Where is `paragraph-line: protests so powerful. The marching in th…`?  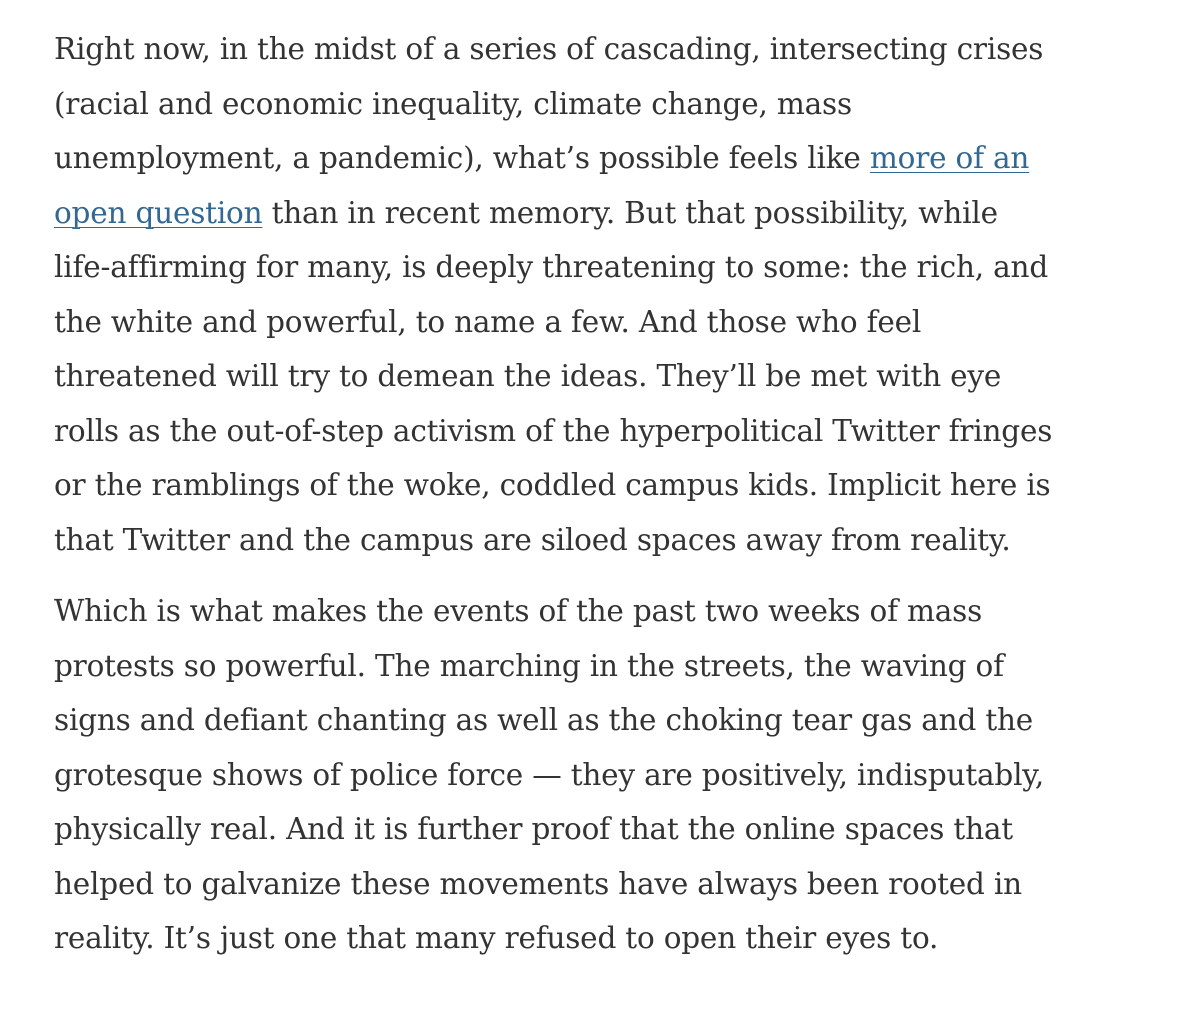 paragraph-line: protests so powerful. The marching in th… is located at coordinates (529, 665).